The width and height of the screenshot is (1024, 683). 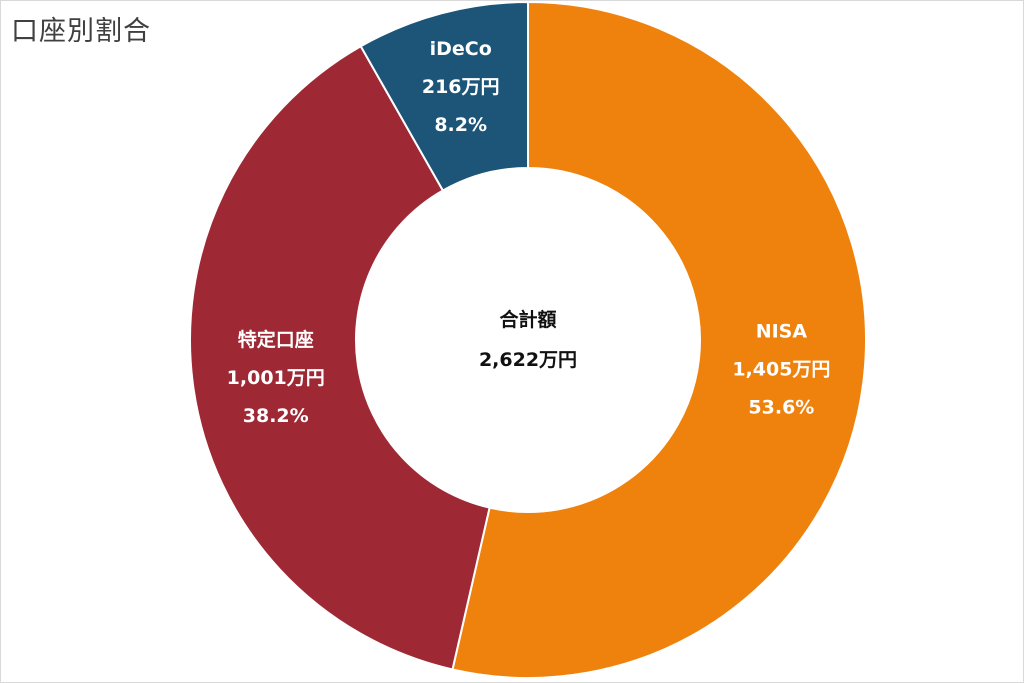 What do you see at coordinates (81, 31) in the screenshot?
I see `chart-title: 口座別割合` at bounding box center [81, 31].